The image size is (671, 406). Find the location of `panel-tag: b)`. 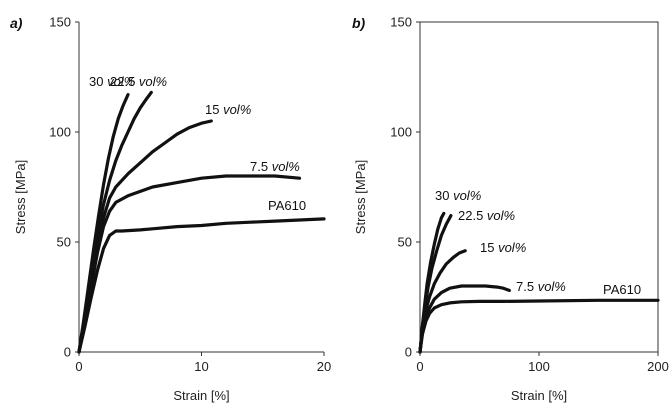

panel-tag: b) is located at coordinates (359, 23).